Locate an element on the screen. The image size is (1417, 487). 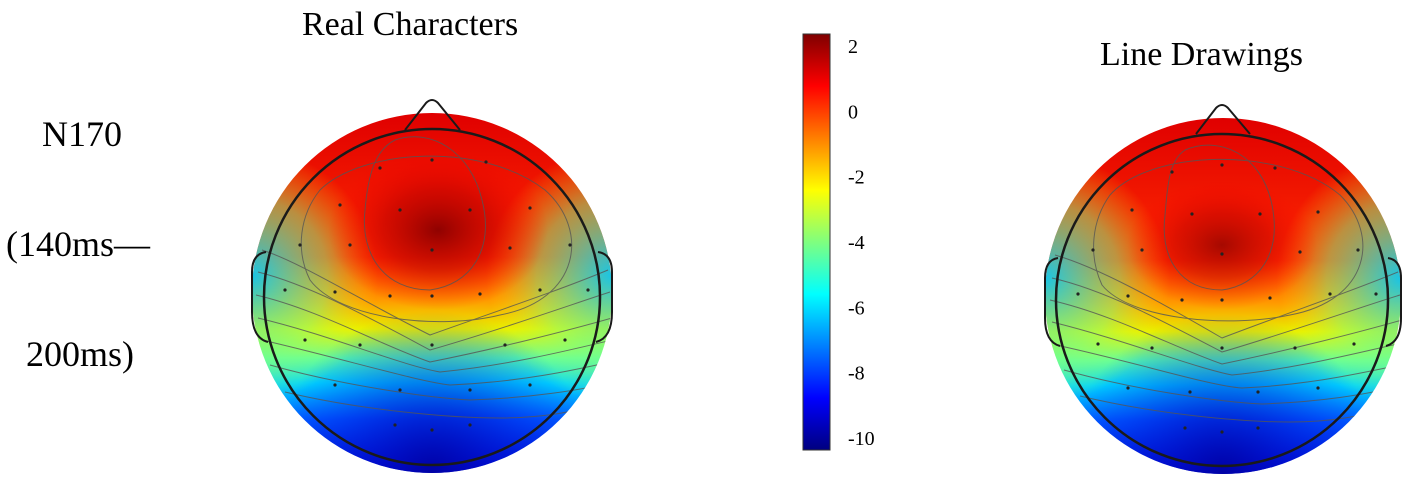
right-ear-left-icon is located at coordinates (1052, 302).